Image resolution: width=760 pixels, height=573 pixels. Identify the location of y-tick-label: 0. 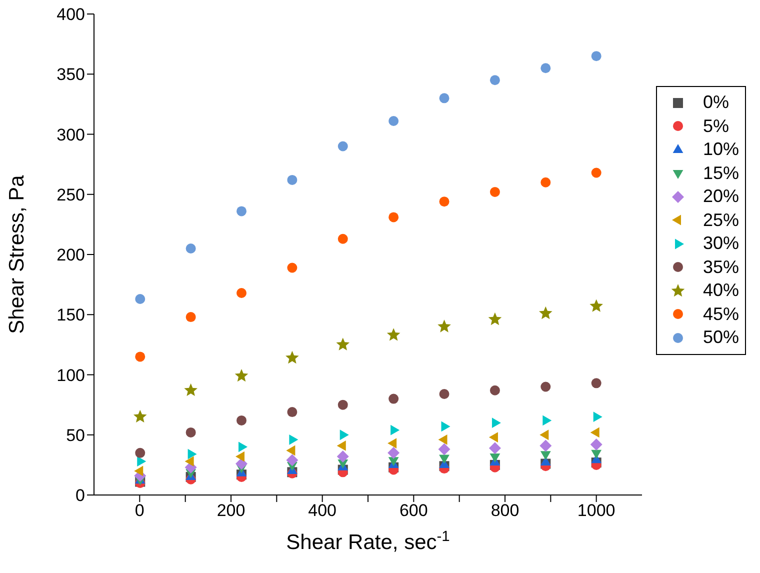
(80, 496).